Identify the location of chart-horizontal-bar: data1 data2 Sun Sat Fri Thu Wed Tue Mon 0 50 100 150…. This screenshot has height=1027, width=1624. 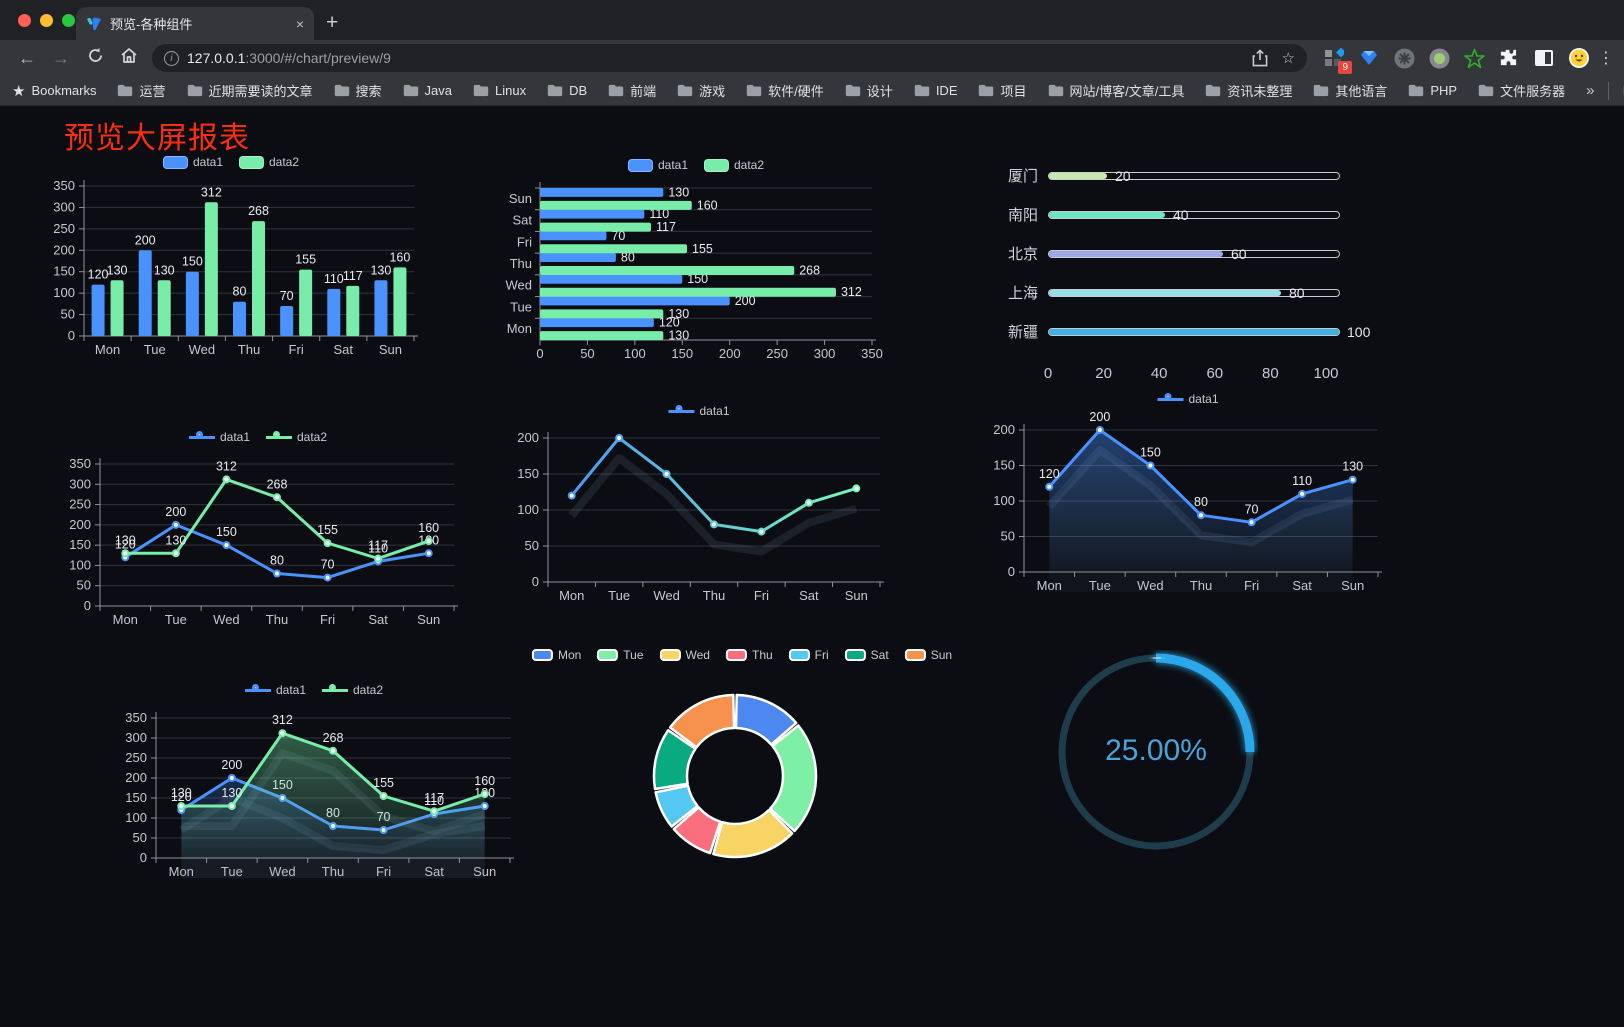
(696, 258).